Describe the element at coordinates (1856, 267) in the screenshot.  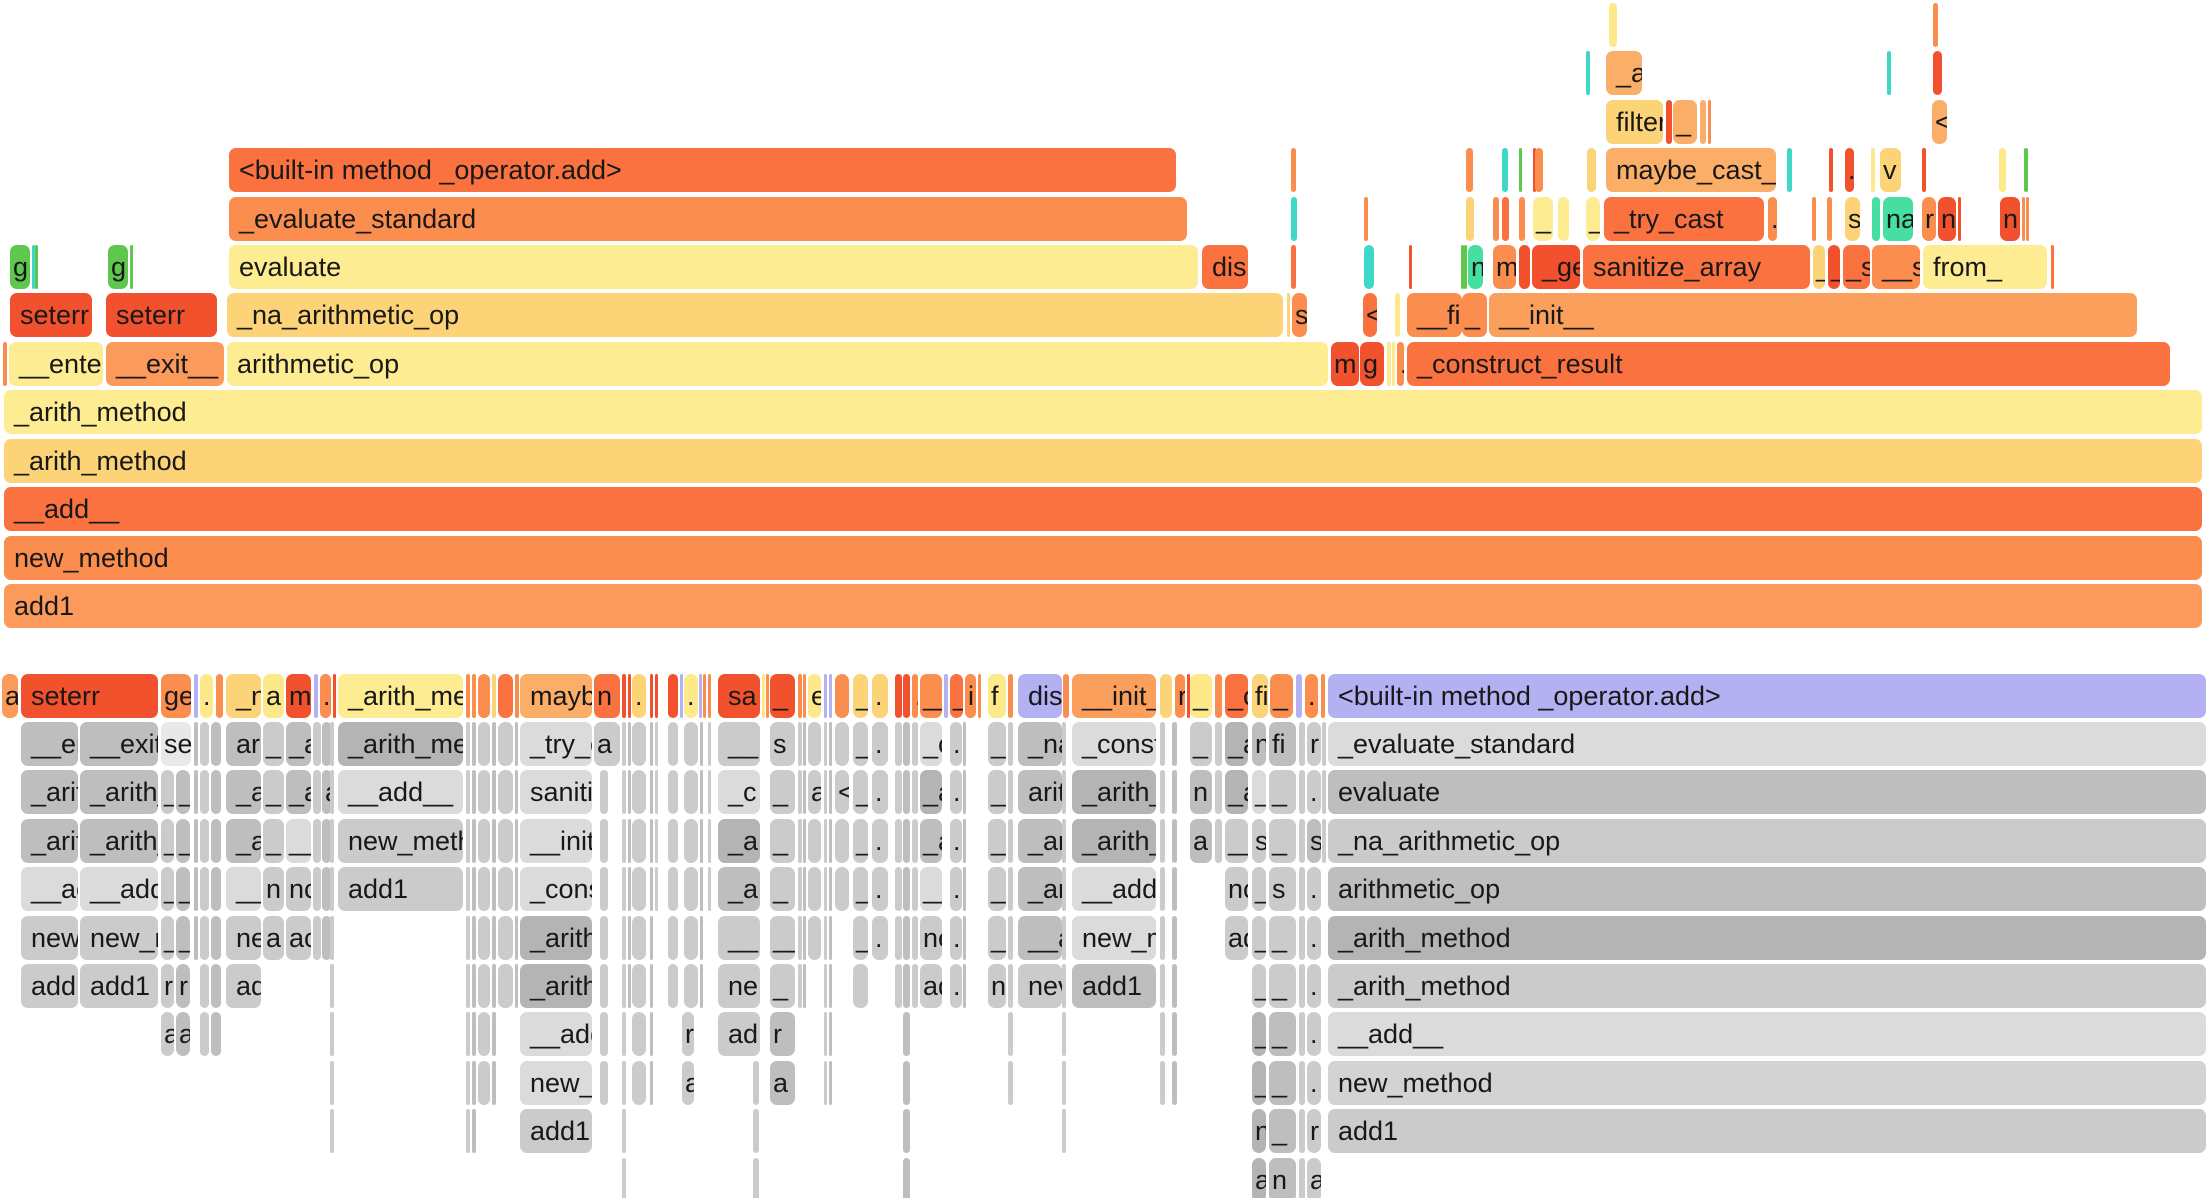
I see `flame-frame: _s` at that location.